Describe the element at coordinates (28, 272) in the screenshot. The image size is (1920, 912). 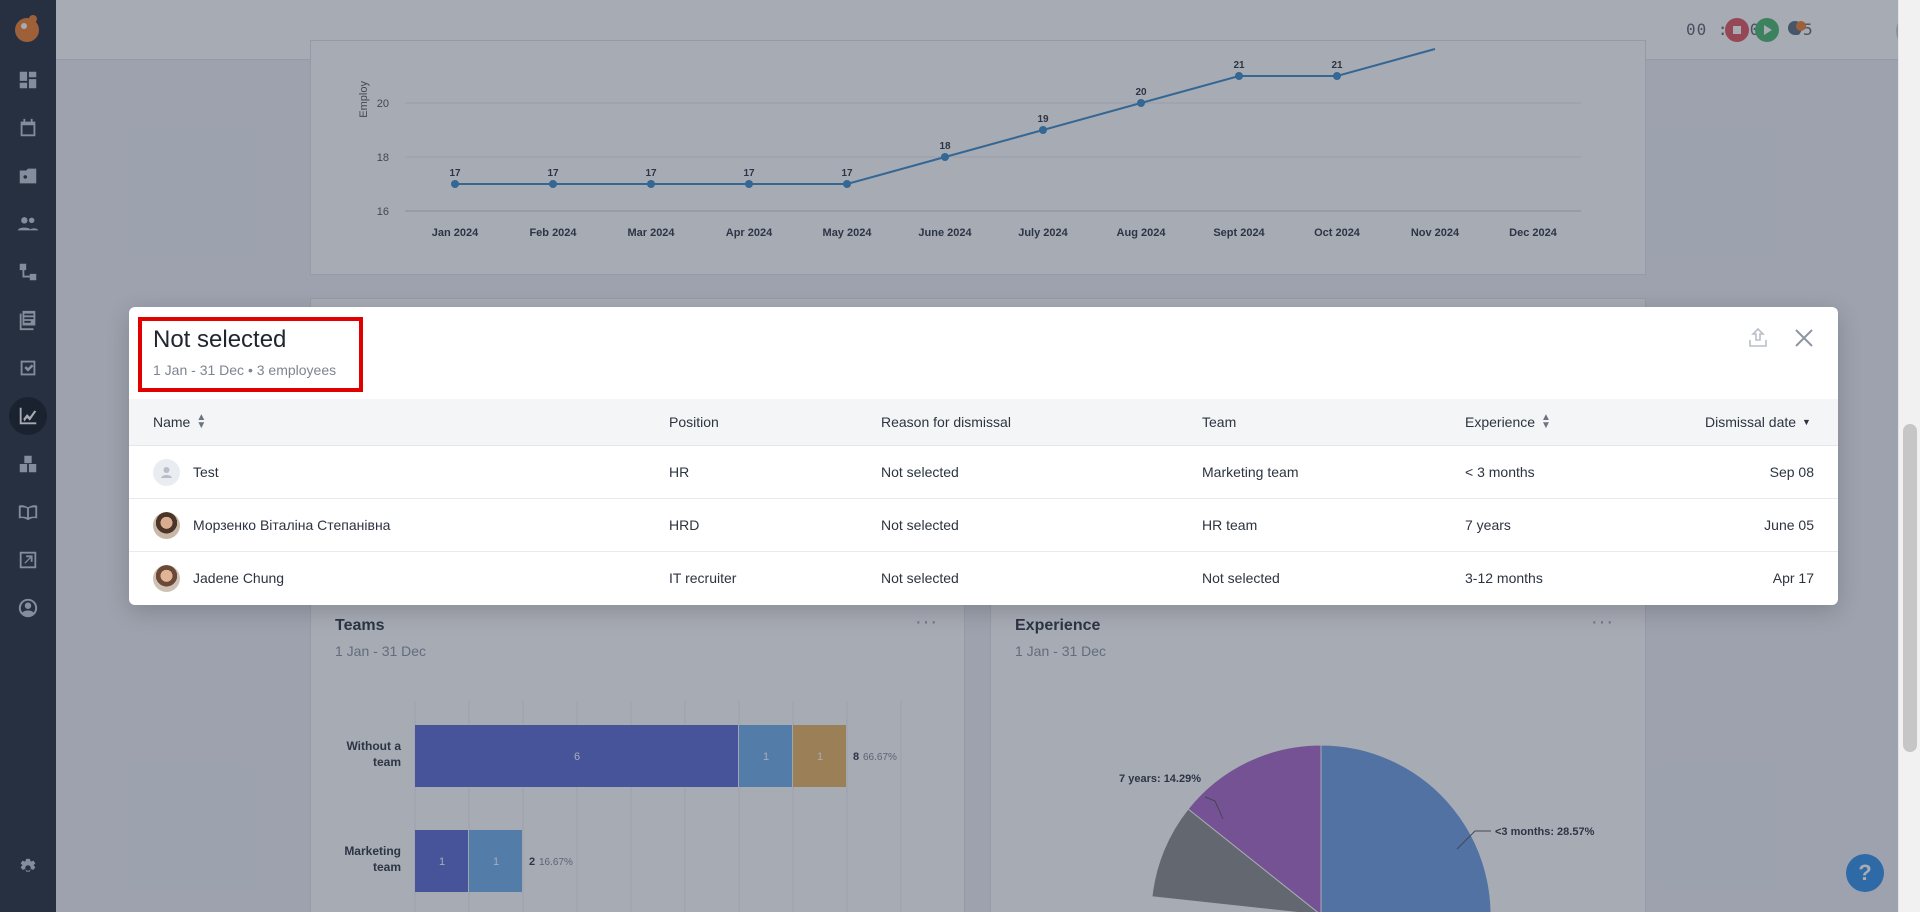
I see `org-structure-icon` at that location.